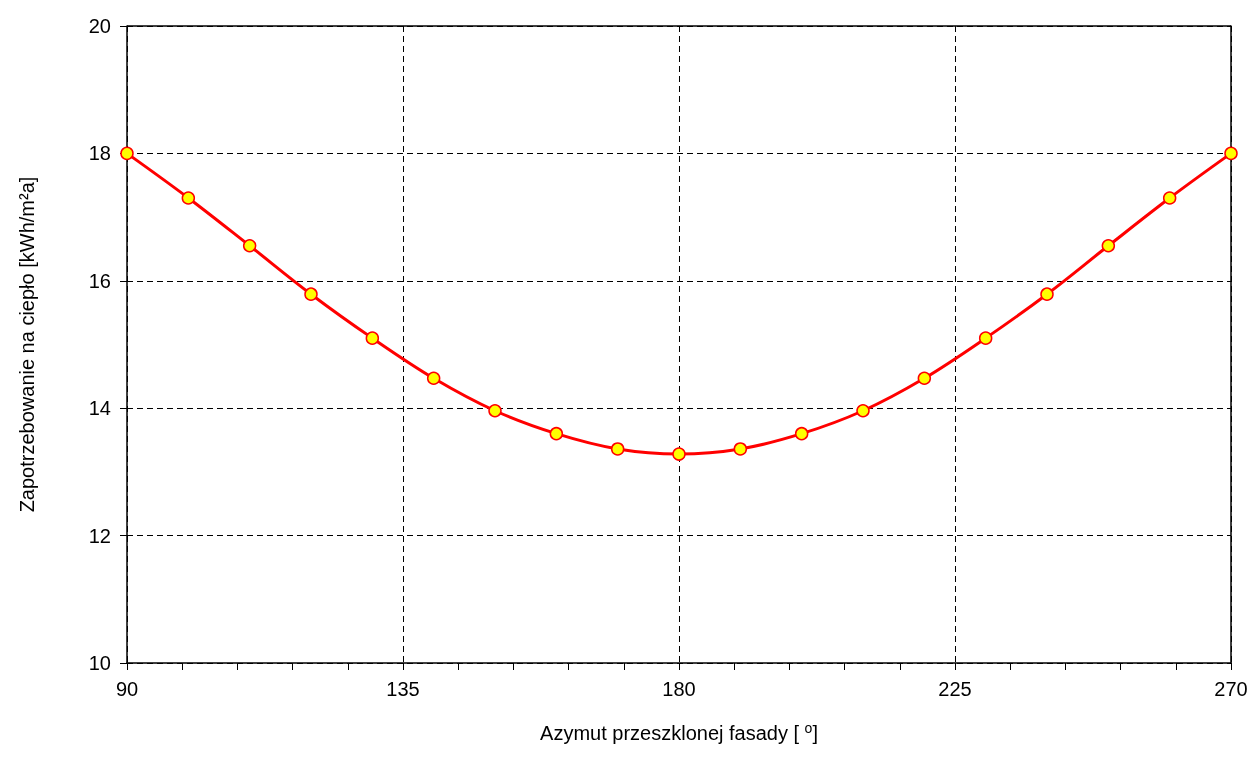  I want to click on x-tick-label: 225, so click(955, 689).